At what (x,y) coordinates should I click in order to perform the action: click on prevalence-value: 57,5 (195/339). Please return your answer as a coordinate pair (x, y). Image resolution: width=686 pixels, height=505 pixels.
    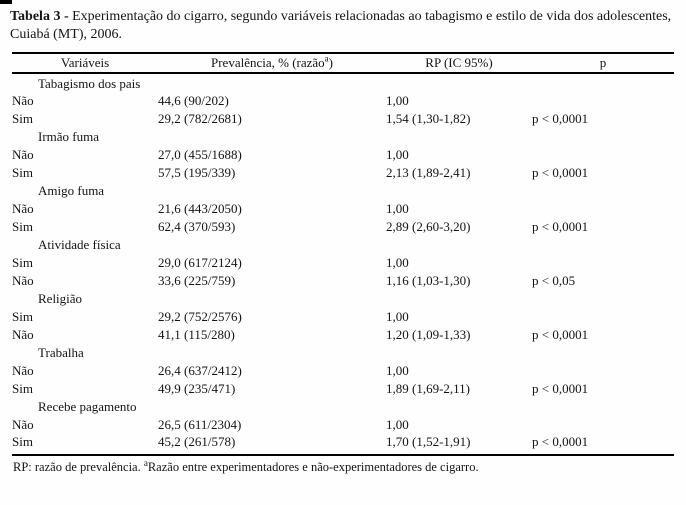
    Looking at the image, I should click on (197, 172).